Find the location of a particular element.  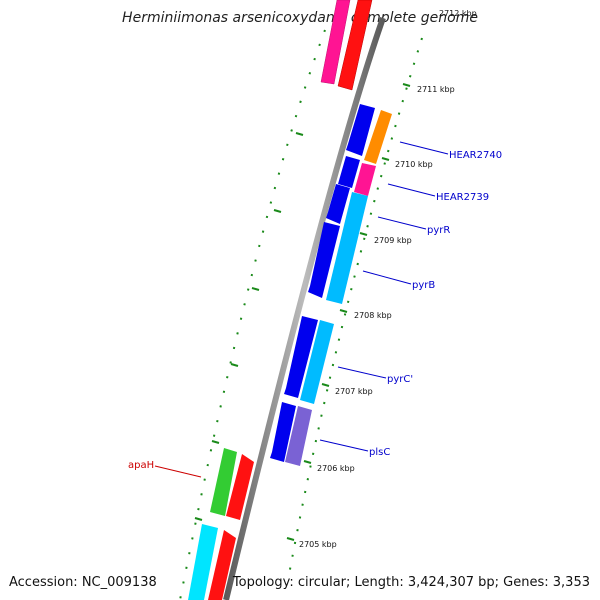

leader-pyrc is located at coordinates (362, 372).